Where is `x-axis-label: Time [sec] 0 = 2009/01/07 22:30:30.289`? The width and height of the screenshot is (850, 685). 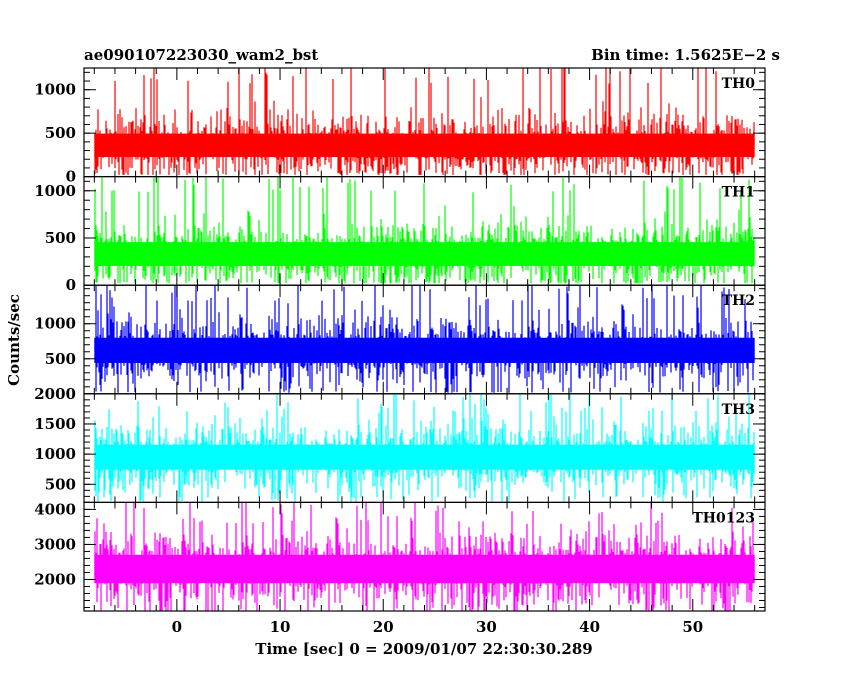 x-axis-label: Time [sec] 0 = 2009/01/07 22:30:30.289 is located at coordinates (423, 649).